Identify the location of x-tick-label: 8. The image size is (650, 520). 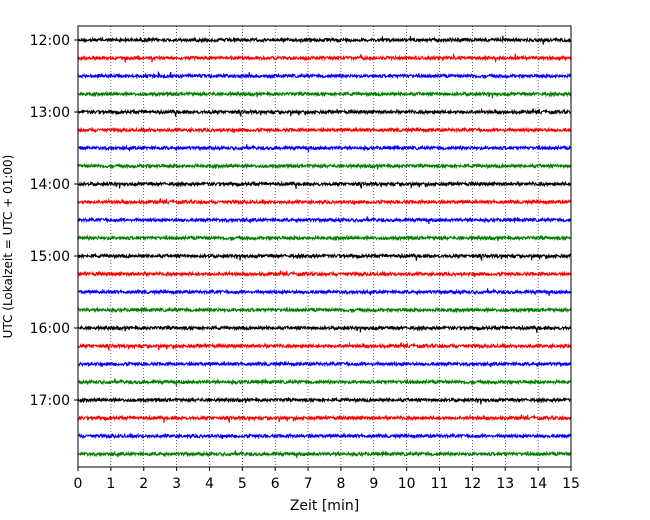
(340, 484).